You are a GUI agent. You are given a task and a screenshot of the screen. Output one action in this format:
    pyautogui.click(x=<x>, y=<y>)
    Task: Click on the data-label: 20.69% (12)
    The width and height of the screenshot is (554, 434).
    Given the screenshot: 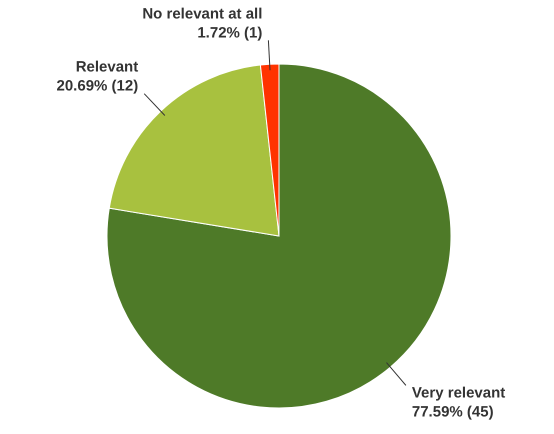 What is the action you would take?
    pyautogui.click(x=97, y=86)
    